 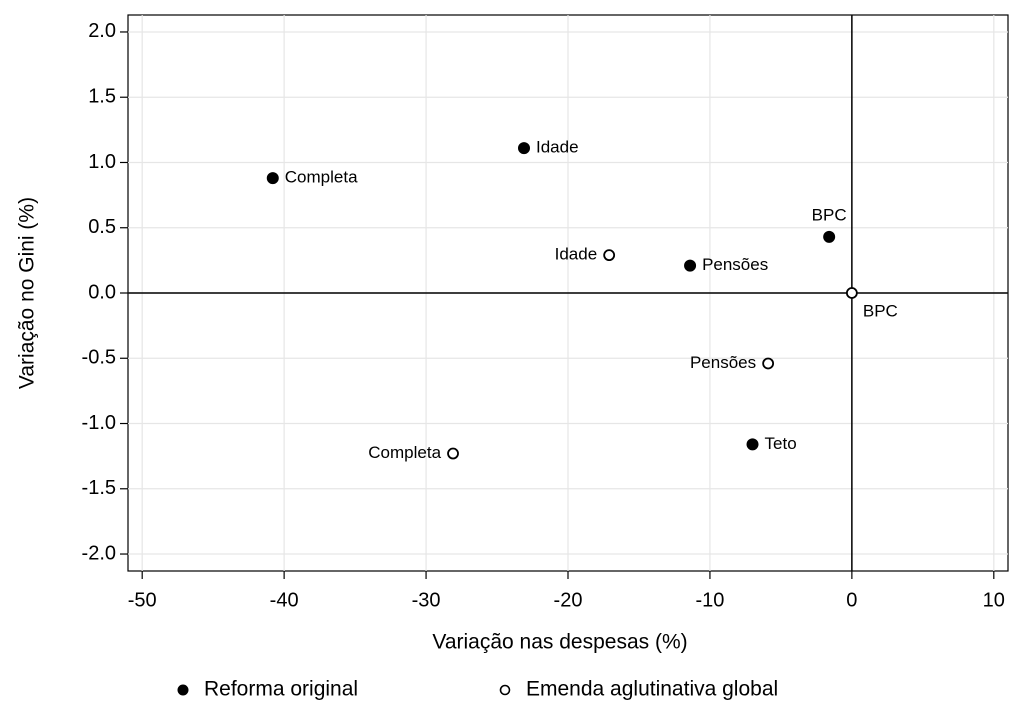 I want to click on x-tick-label: -10, so click(x=709, y=600).